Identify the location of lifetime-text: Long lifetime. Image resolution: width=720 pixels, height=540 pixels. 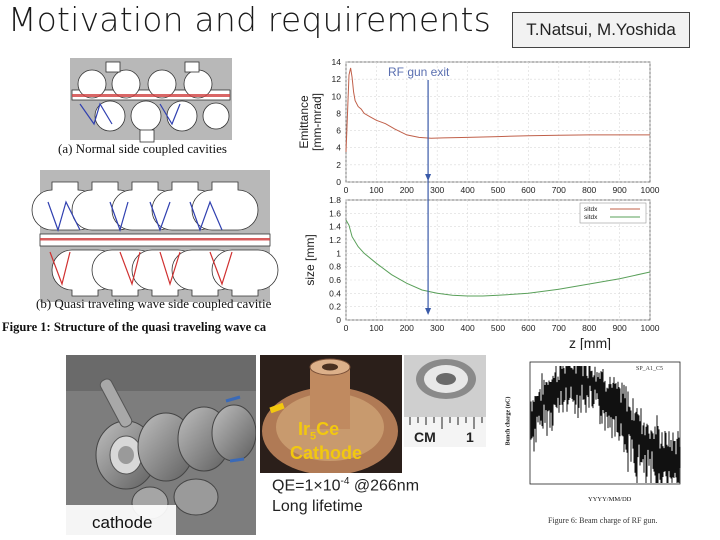
(317, 506).